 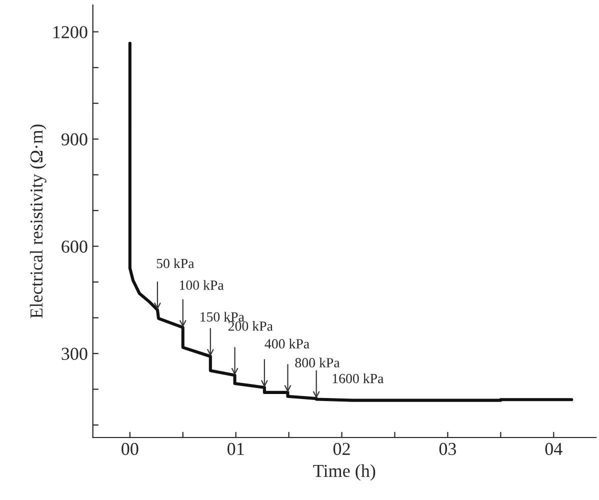 I want to click on x-tick-label: 03, so click(x=447, y=449).